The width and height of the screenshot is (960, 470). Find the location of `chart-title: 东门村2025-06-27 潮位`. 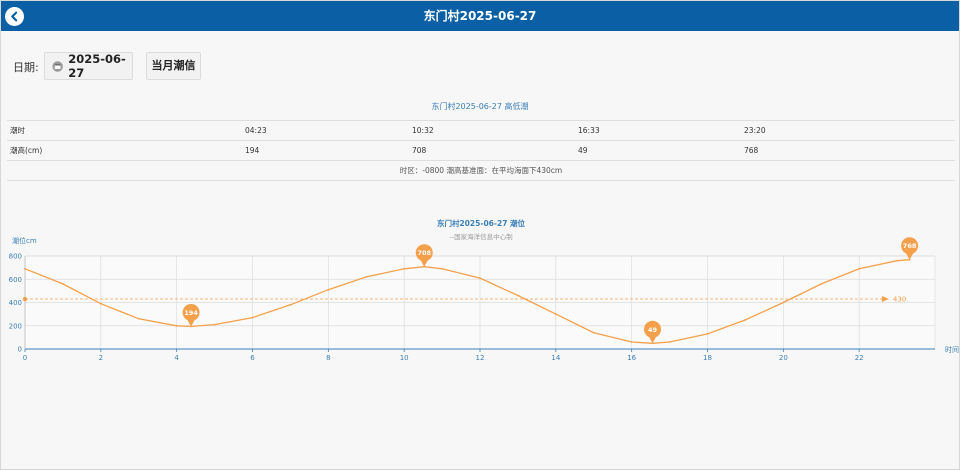

chart-title: 东门村2025-06-27 潮位 is located at coordinates (481, 223).